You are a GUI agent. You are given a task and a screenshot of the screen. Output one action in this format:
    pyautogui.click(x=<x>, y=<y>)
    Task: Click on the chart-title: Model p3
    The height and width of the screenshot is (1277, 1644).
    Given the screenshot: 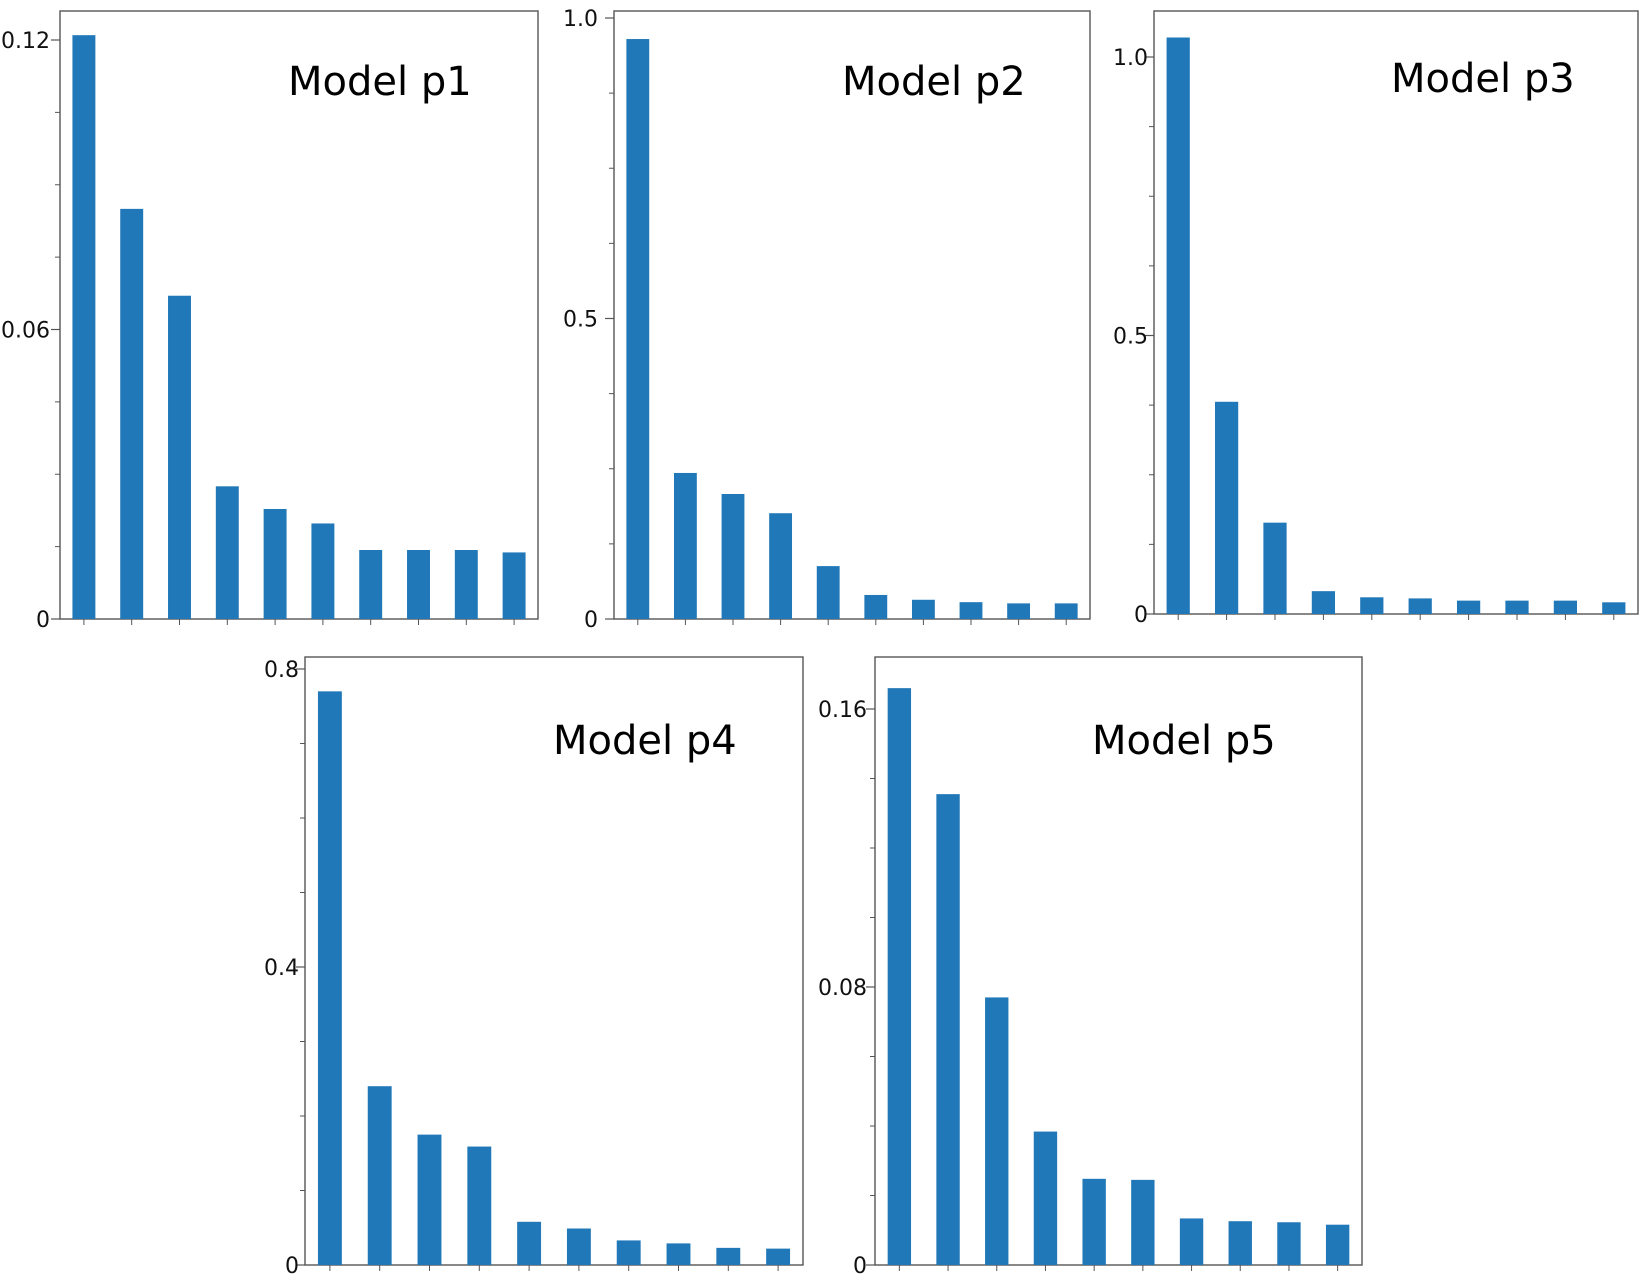 What is the action you would take?
    pyautogui.click(x=1483, y=79)
    